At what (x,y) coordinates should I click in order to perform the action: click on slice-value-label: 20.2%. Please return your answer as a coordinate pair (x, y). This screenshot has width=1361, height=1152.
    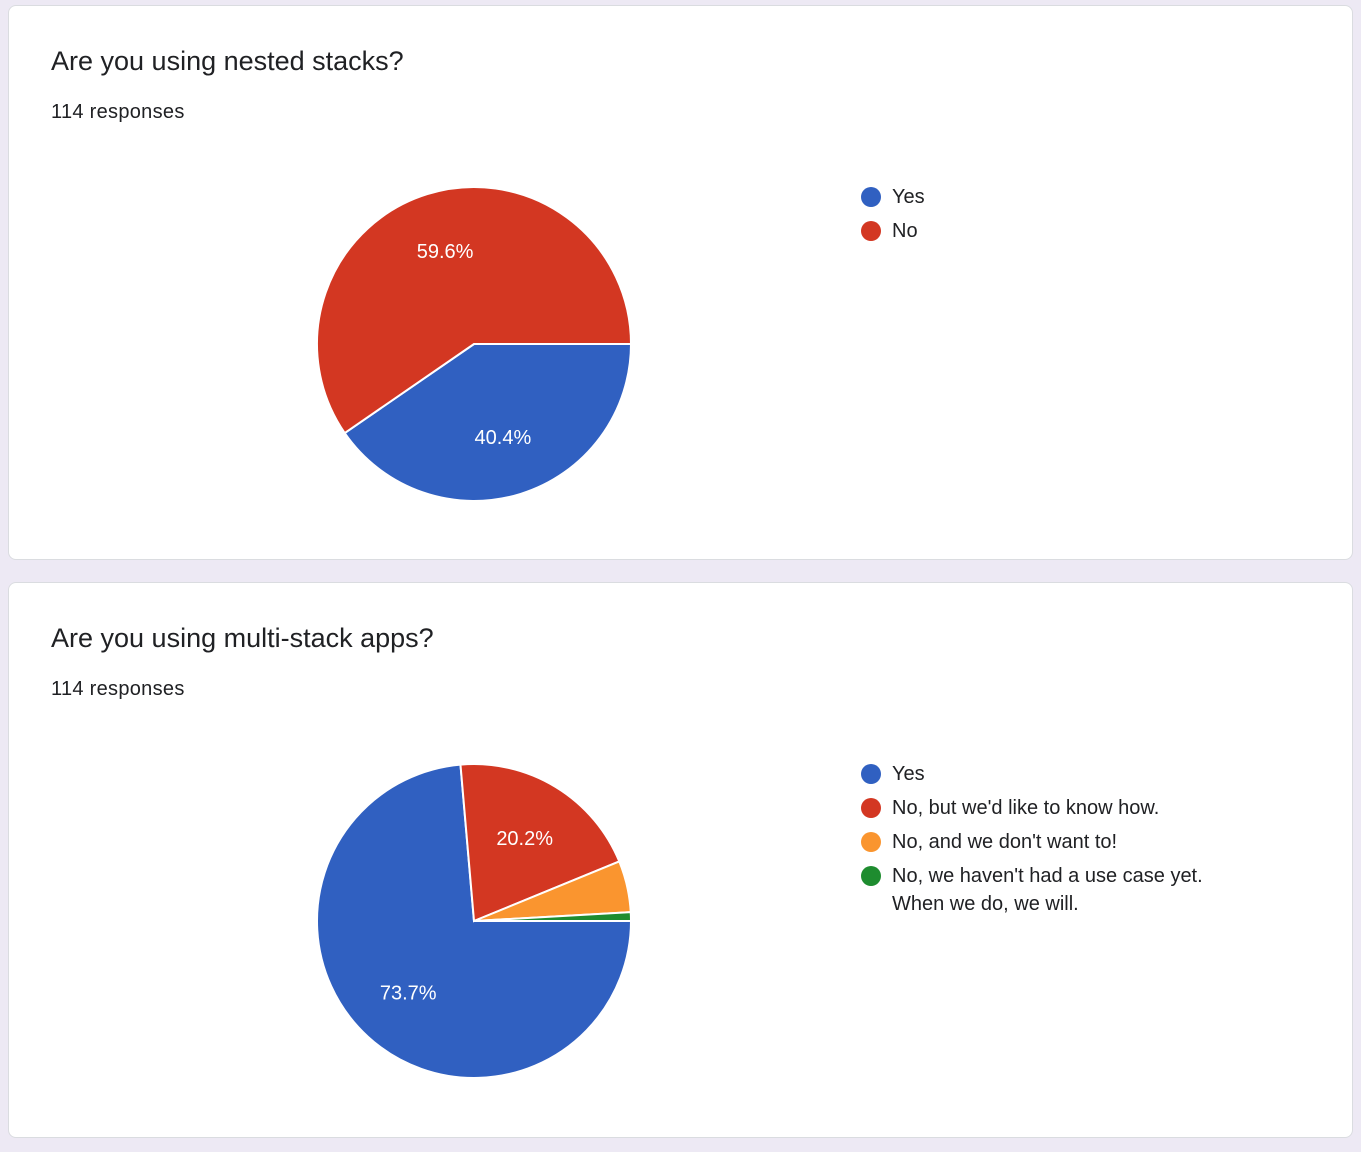
    Looking at the image, I should click on (524, 839).